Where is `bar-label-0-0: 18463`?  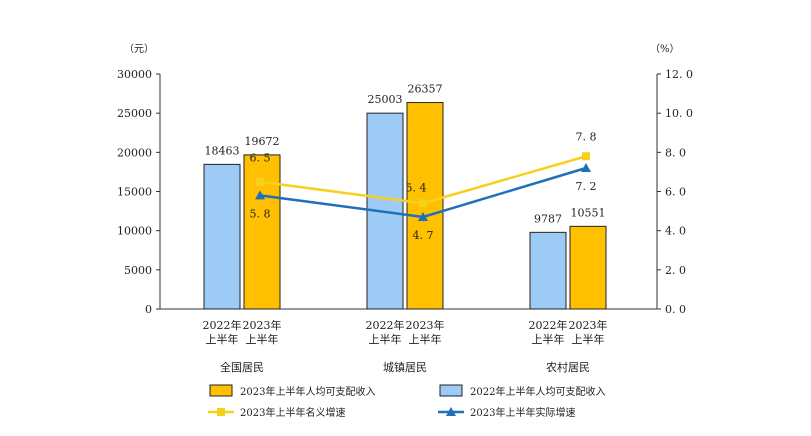
bar-label-0-0: 18463 is located at coordinates (222, 150).